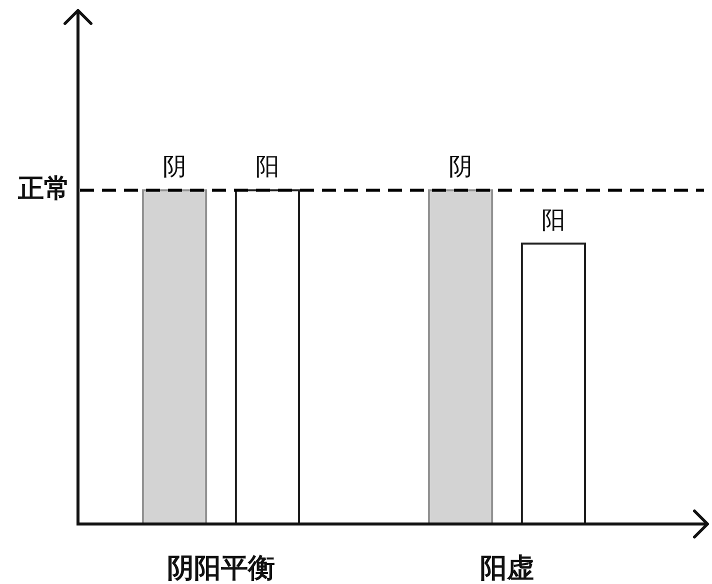 This screenshot has width=712, height=584. Describe the element at coordinates (507, 568) in the screenshot. I see `x-tick-label: 阳虚` at that location.